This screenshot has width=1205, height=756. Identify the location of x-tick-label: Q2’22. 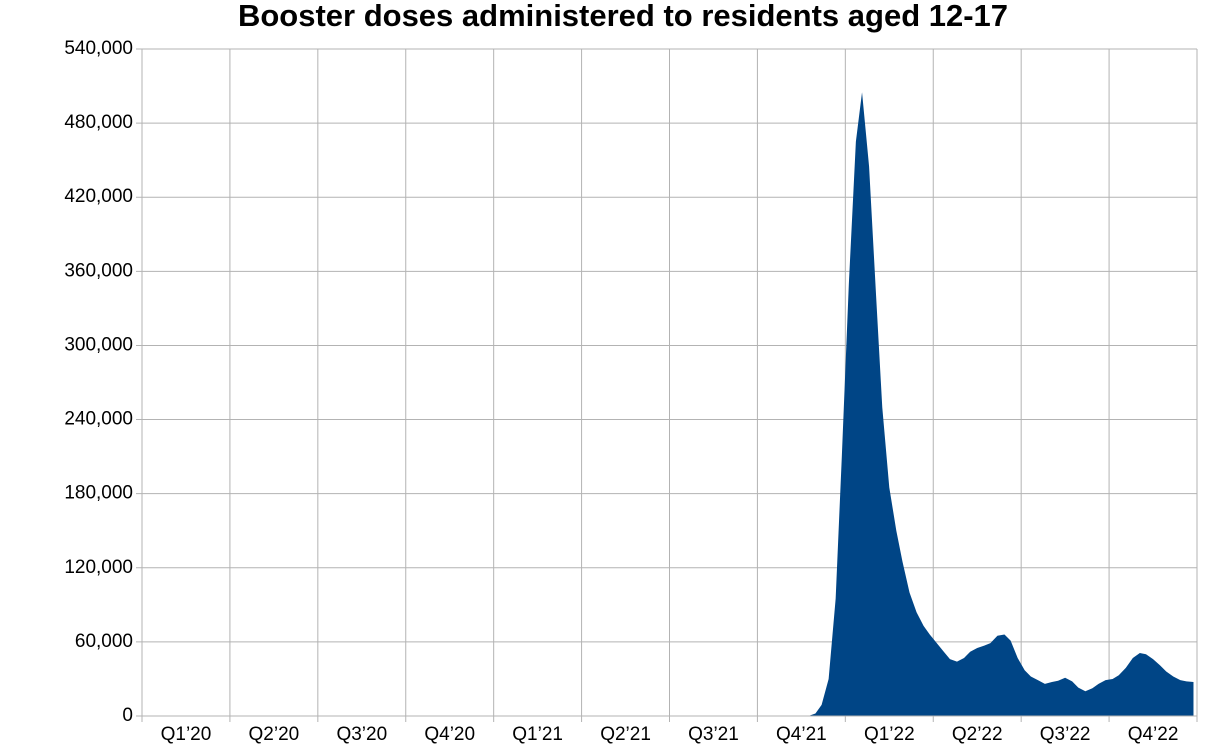
(977, 734).